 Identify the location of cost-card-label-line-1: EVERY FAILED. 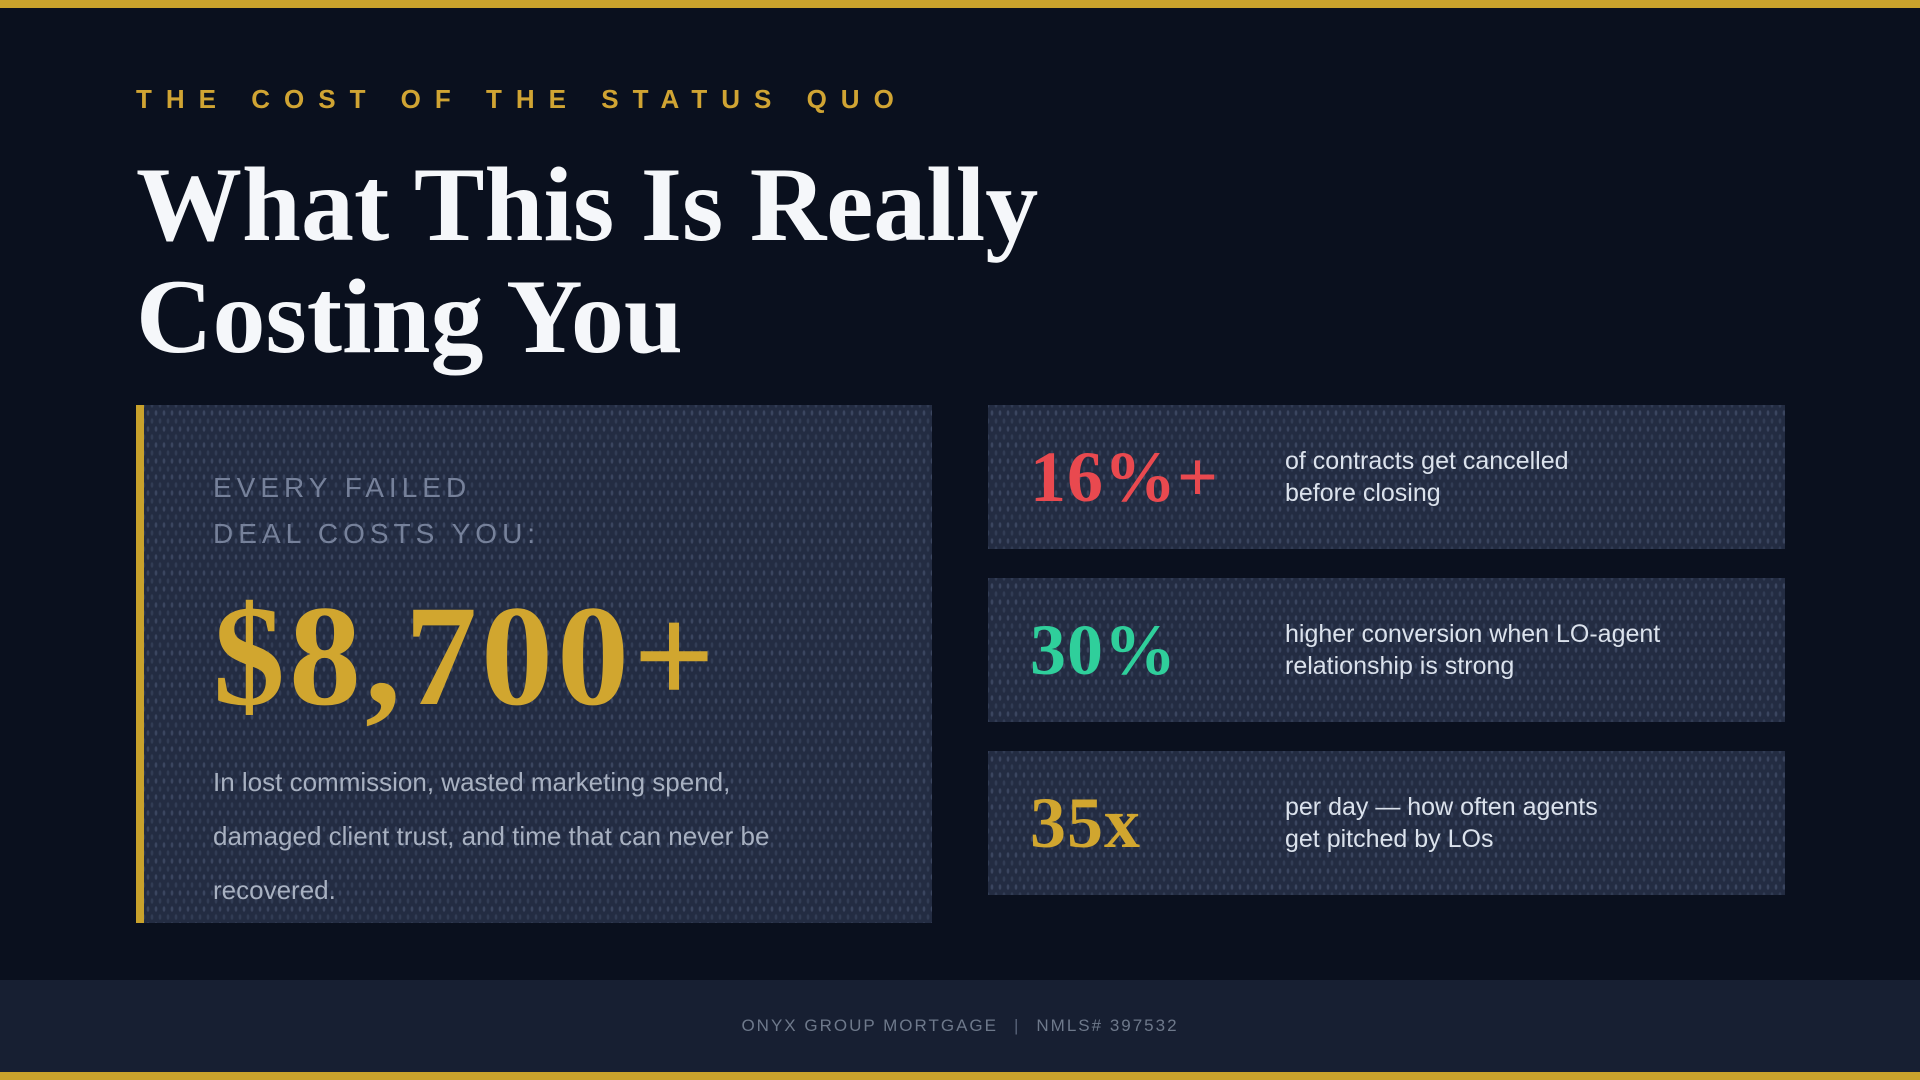
(342, 487).